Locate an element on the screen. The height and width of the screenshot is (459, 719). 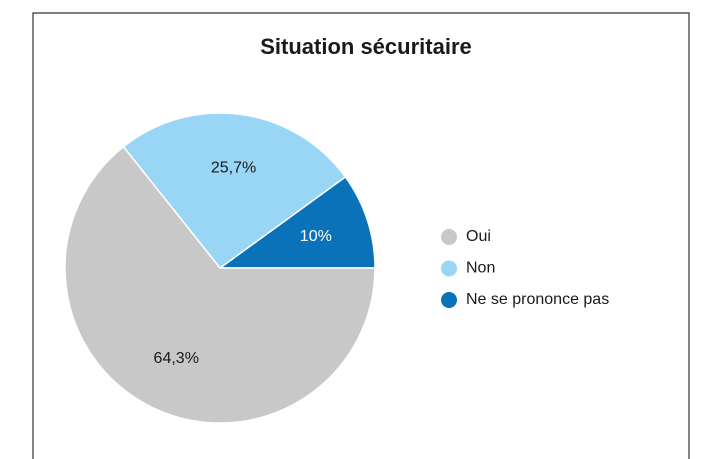
legend-label: Ne se prononce pas is located at coordinates (537, 299).